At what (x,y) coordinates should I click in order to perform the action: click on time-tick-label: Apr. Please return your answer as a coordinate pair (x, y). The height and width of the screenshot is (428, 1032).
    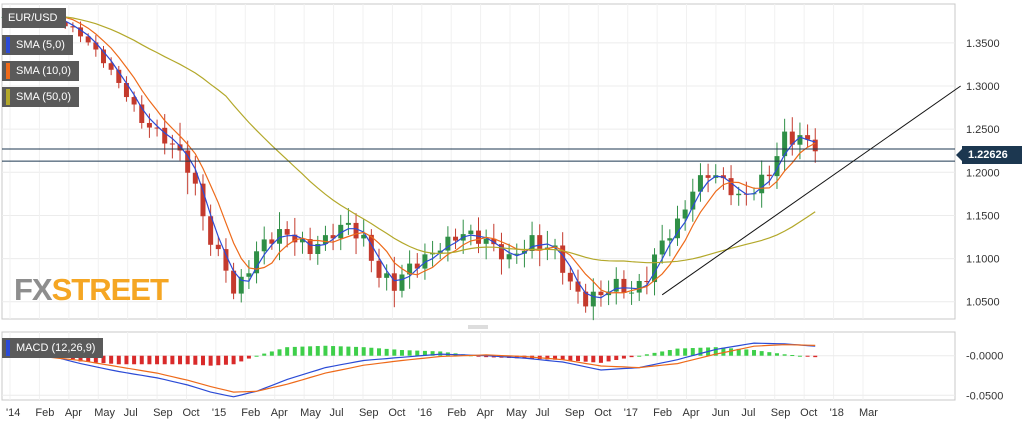
    Looking at the image, I should click on (279, 413).